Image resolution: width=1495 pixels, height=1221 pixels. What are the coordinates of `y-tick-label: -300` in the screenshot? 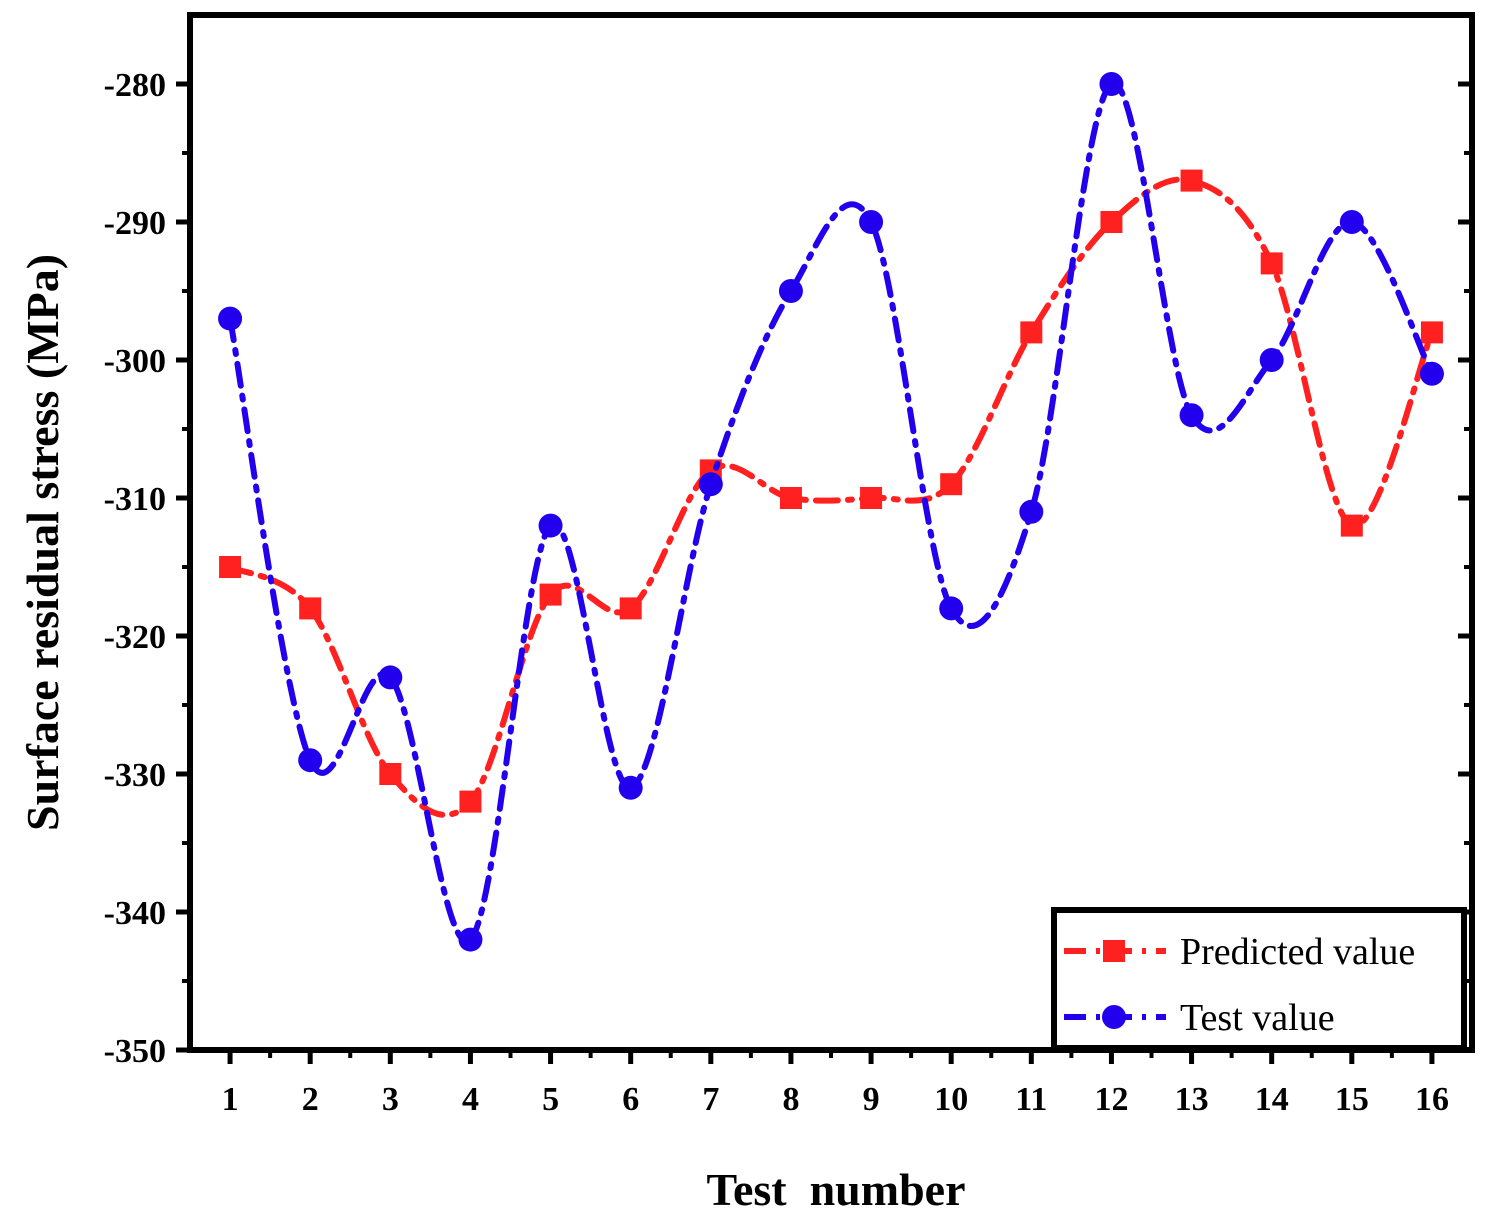 It's located at (135, 361).